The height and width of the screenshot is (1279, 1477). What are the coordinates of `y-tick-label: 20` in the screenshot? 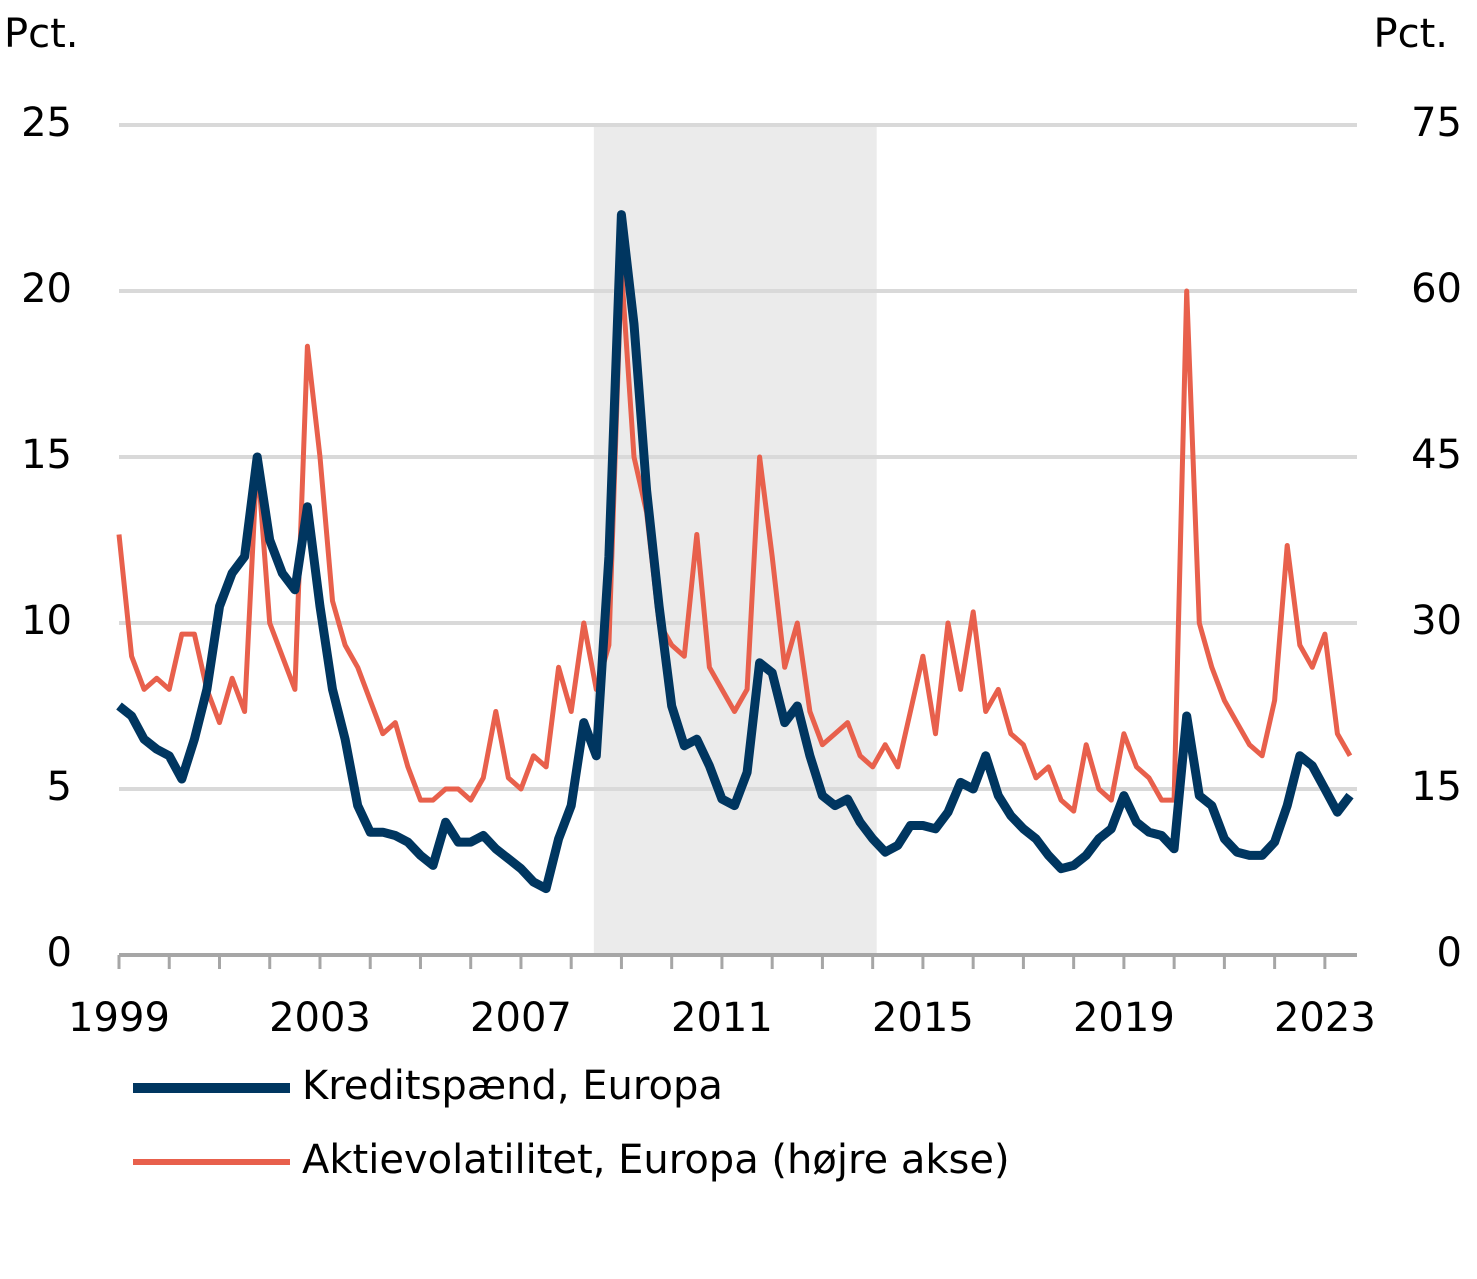 It's located at (46, 289).